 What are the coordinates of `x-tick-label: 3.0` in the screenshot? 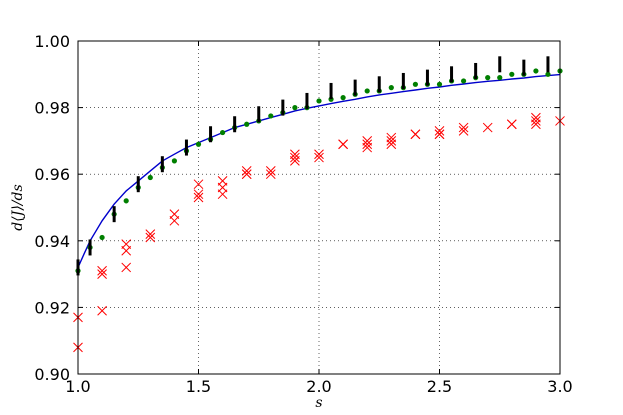 It's located at (559, 386).